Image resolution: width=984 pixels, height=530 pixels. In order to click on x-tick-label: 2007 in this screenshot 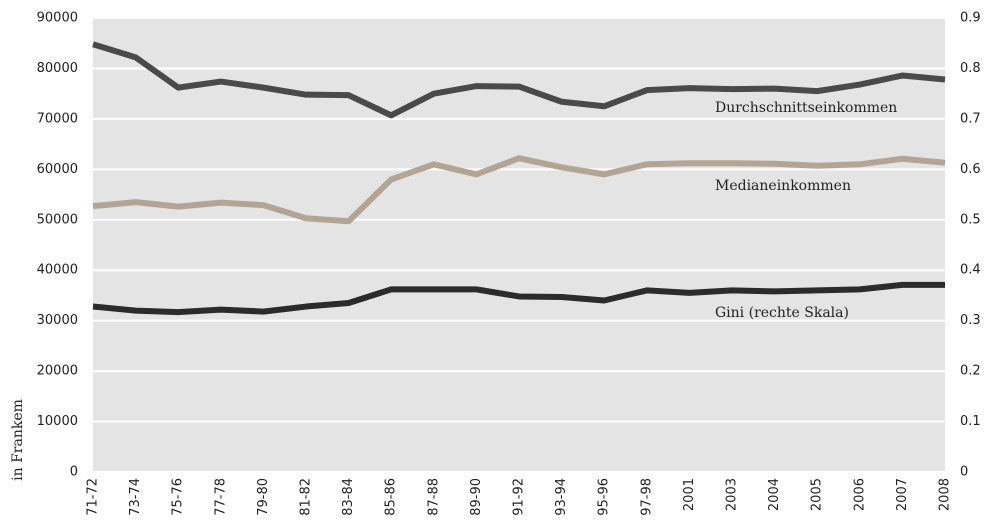, I will do `click(902, 494)`.